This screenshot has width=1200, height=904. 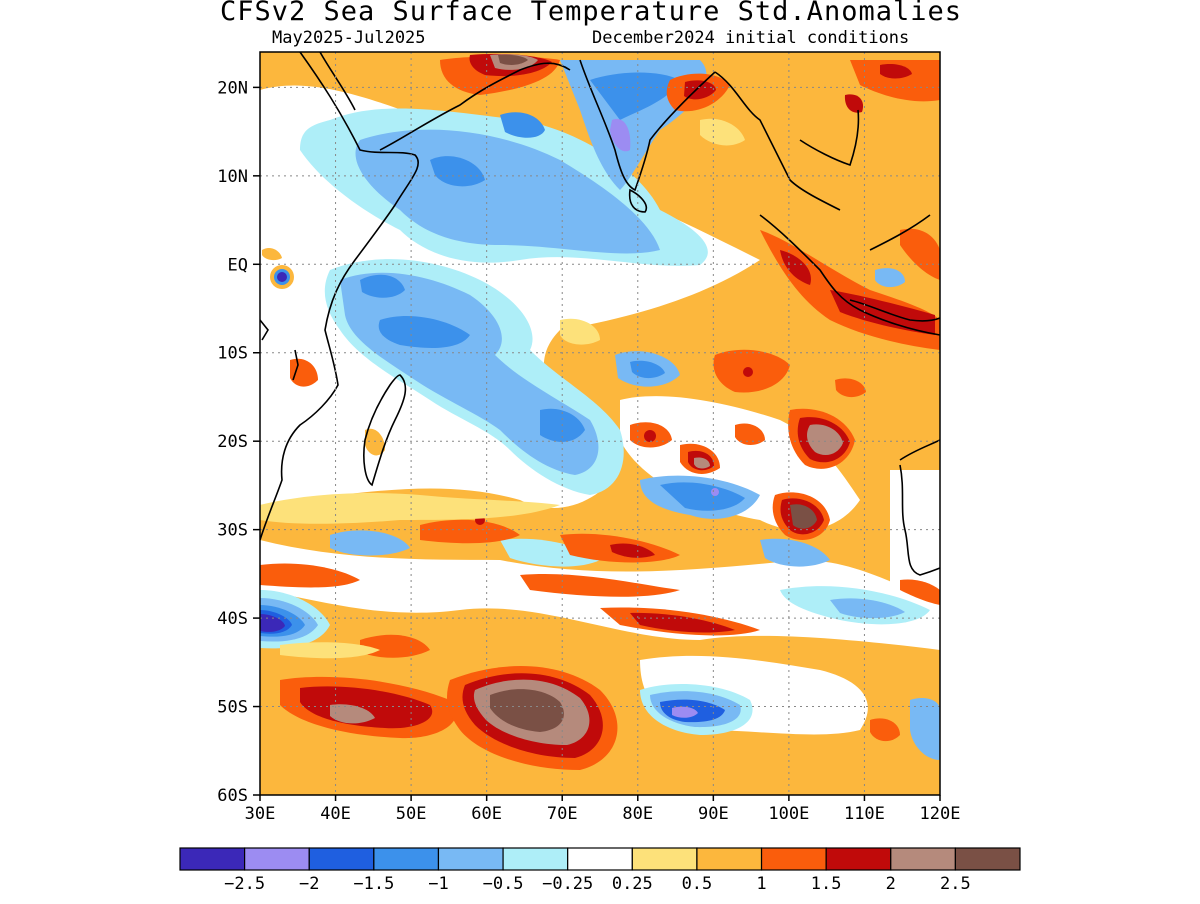 What do you see at coordinates (788, 814) in the screenshot?
I see `lon-tick-label: 100E` at bounding box center [788, 814].